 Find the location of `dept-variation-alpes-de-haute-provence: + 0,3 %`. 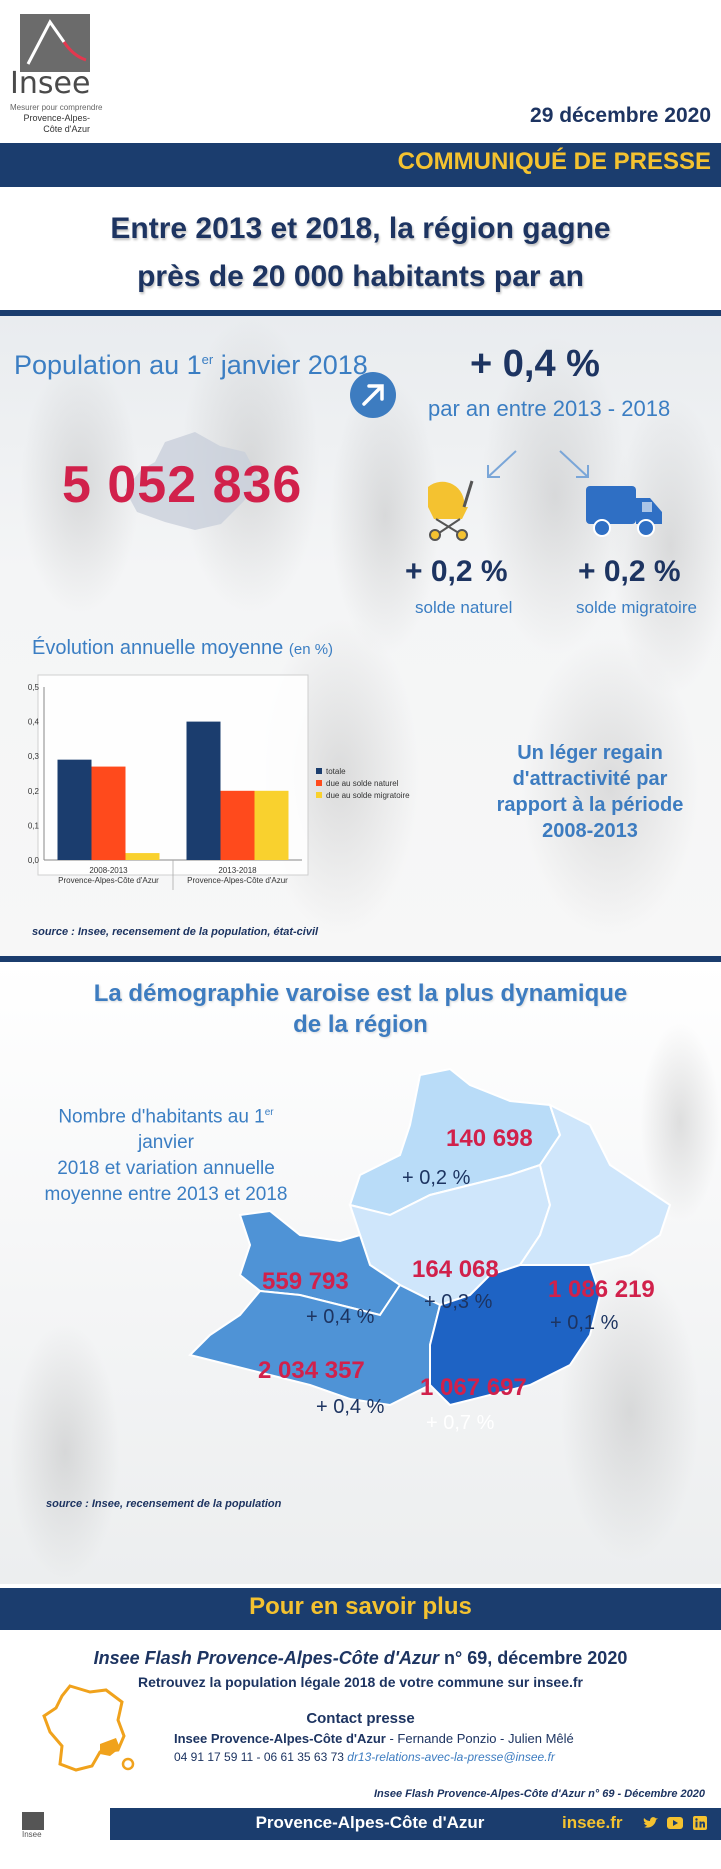

dept-variation-alpes-de-haute-provence: + 0,3 % is located at coordinates (458, 1302).